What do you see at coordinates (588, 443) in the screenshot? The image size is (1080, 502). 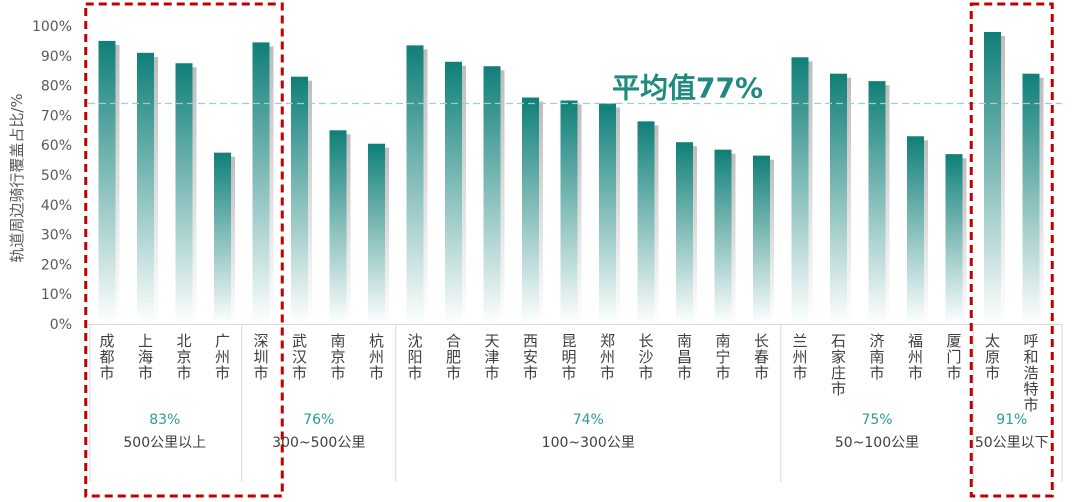 I see `group-label: 100~300公里` at bounding box center [588, 443].